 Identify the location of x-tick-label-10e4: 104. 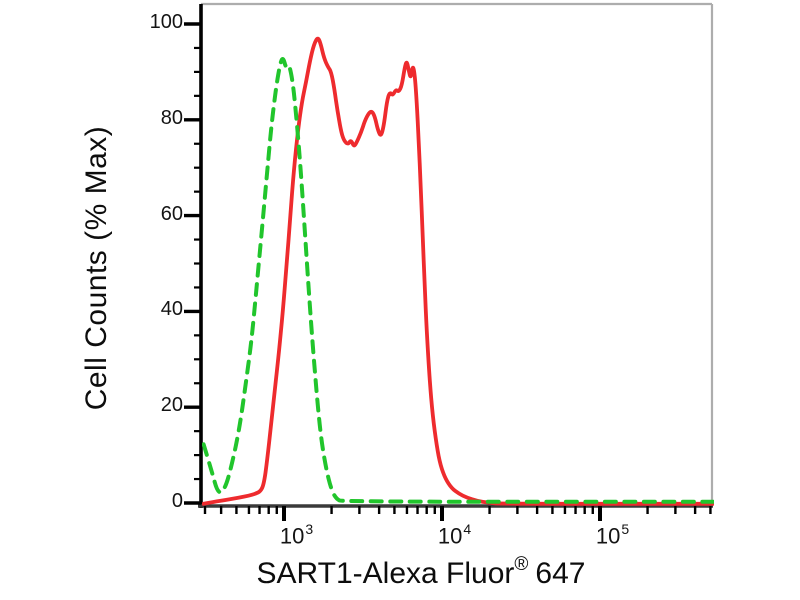
(454, 533).